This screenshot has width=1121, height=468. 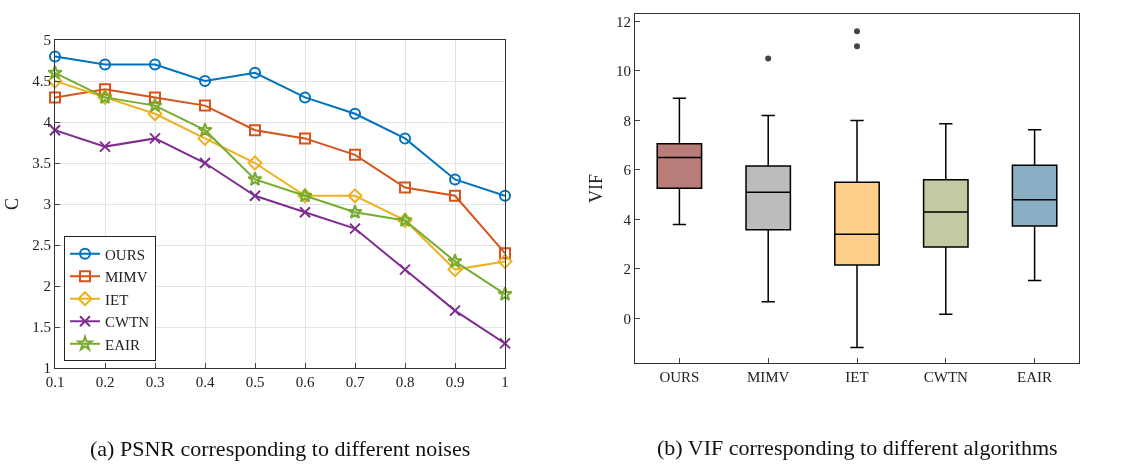 I want to click on y-tick-label: 3, so click(x=47, y=204).